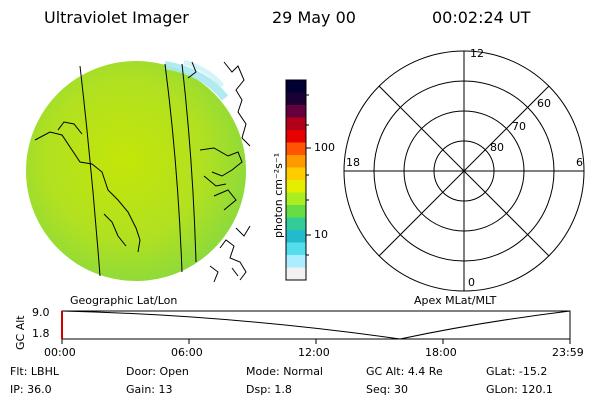 This screenshot has width=600, height=400. Describe the element at coordinates (34, 371) in the screenshot. I see `info-flt: Flt: LBHL` at that location.